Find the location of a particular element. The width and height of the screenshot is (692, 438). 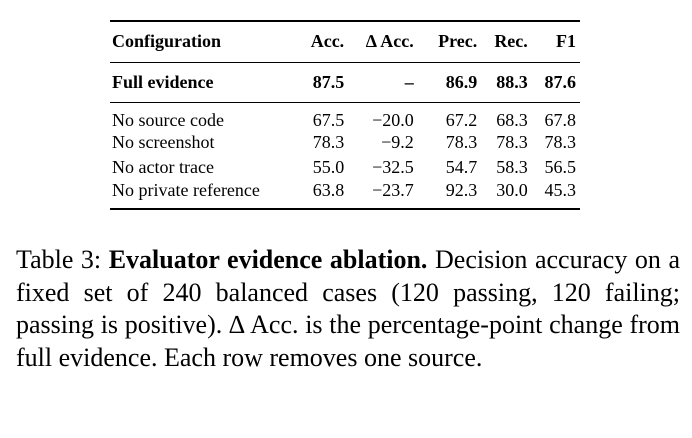

header-f1: F1 is located at coordinates (566, 41).